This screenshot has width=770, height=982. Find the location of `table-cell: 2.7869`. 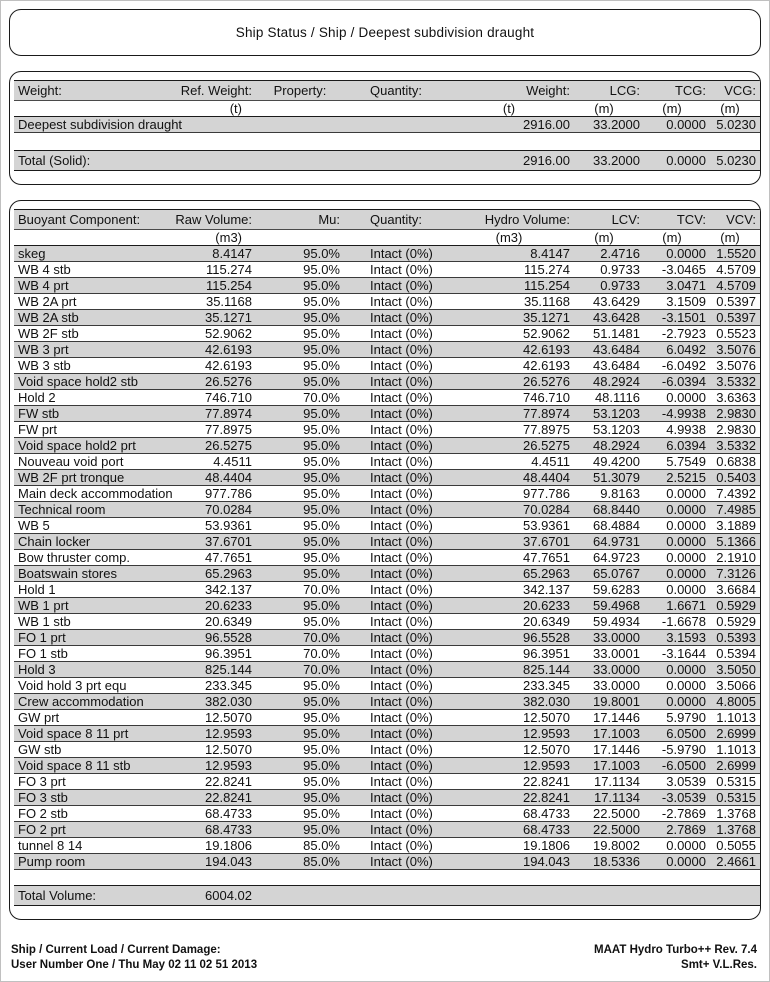

table-cell: 2.7869 is located at coordinates (677, 829).